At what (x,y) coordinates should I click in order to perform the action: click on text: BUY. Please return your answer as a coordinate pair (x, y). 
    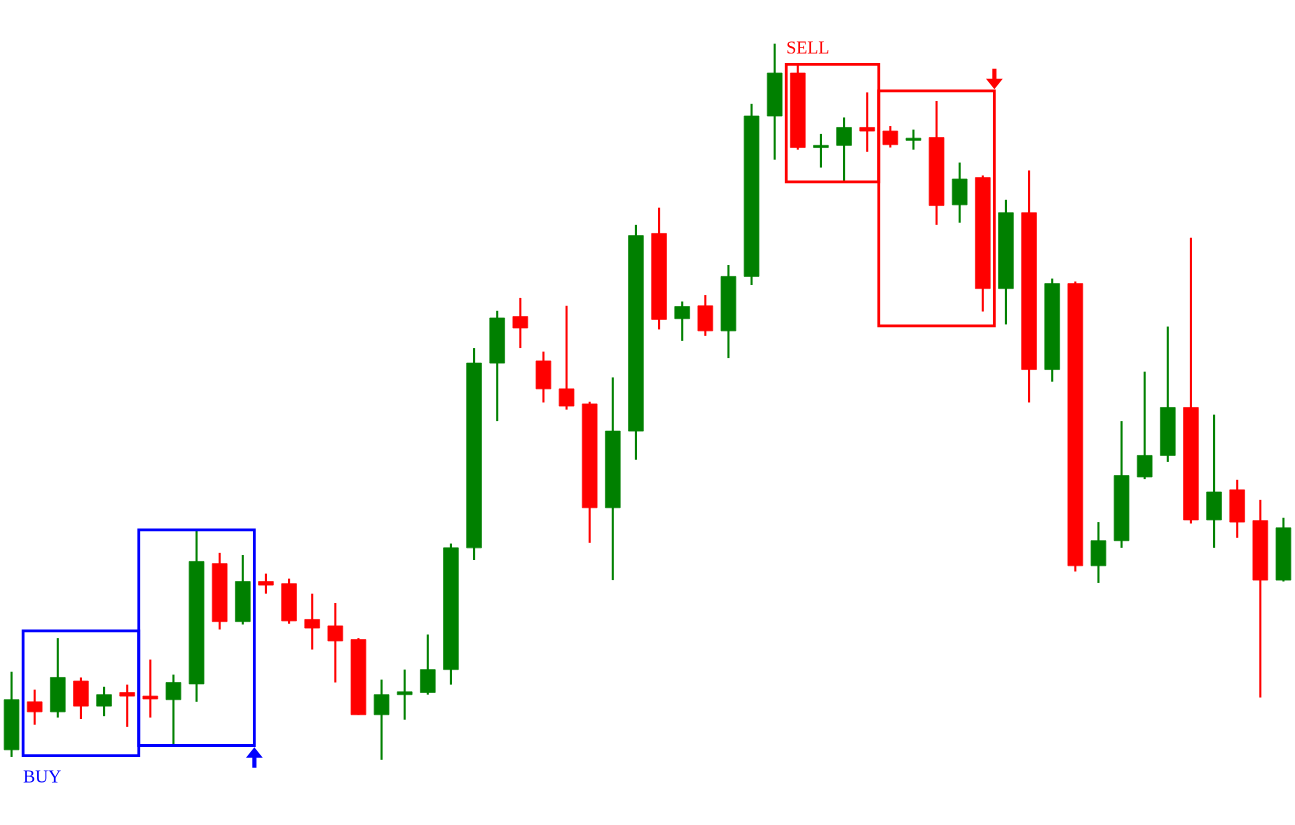
    Looking at the image, I should click on (42, 776).